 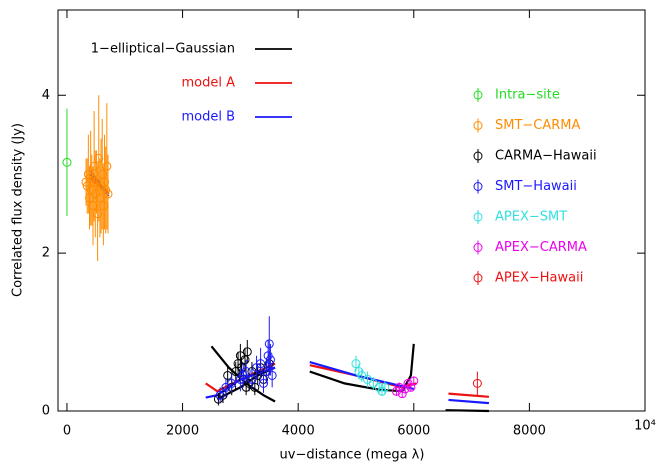 I want to click on y-axis-label: Correlated flux density (Jy), so click(x=18, y=210).